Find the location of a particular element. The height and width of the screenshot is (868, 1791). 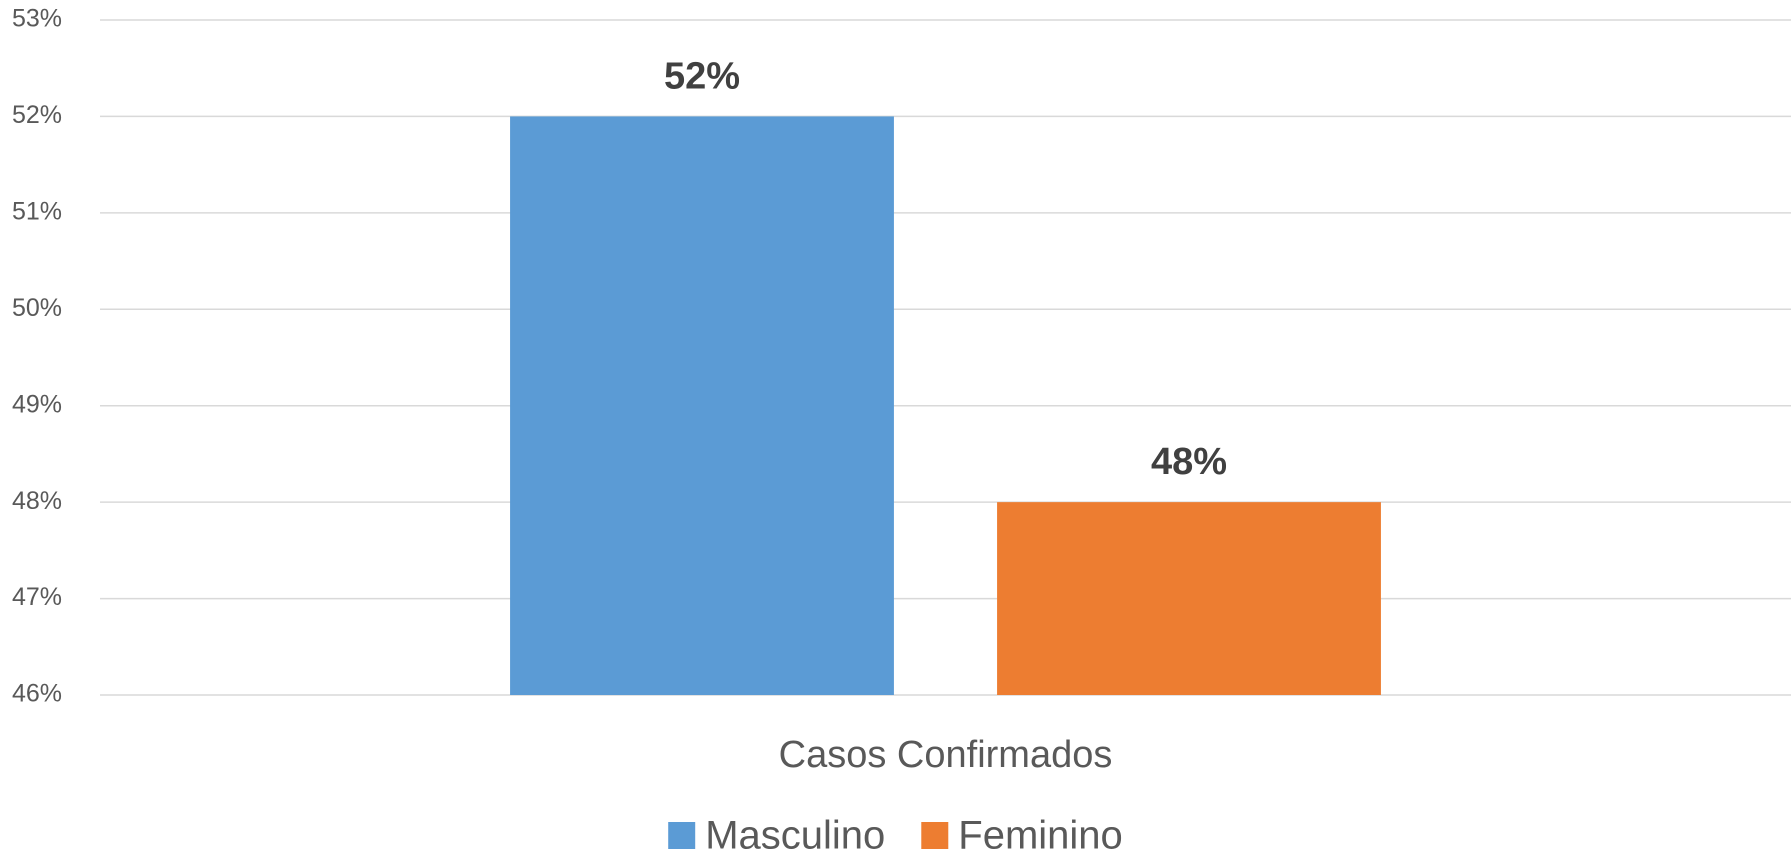

data-label: 52% is located at coordinates (702, 76).